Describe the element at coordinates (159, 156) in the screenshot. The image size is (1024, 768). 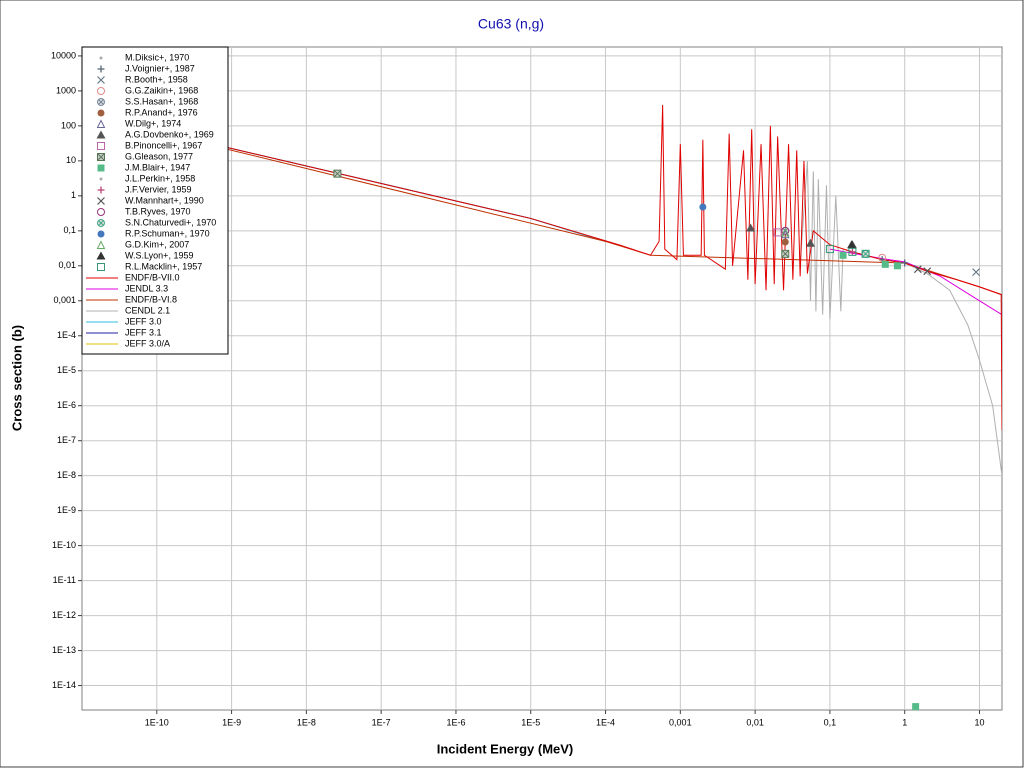
I see `legend-label: G.Gleason, 1977` at that location.